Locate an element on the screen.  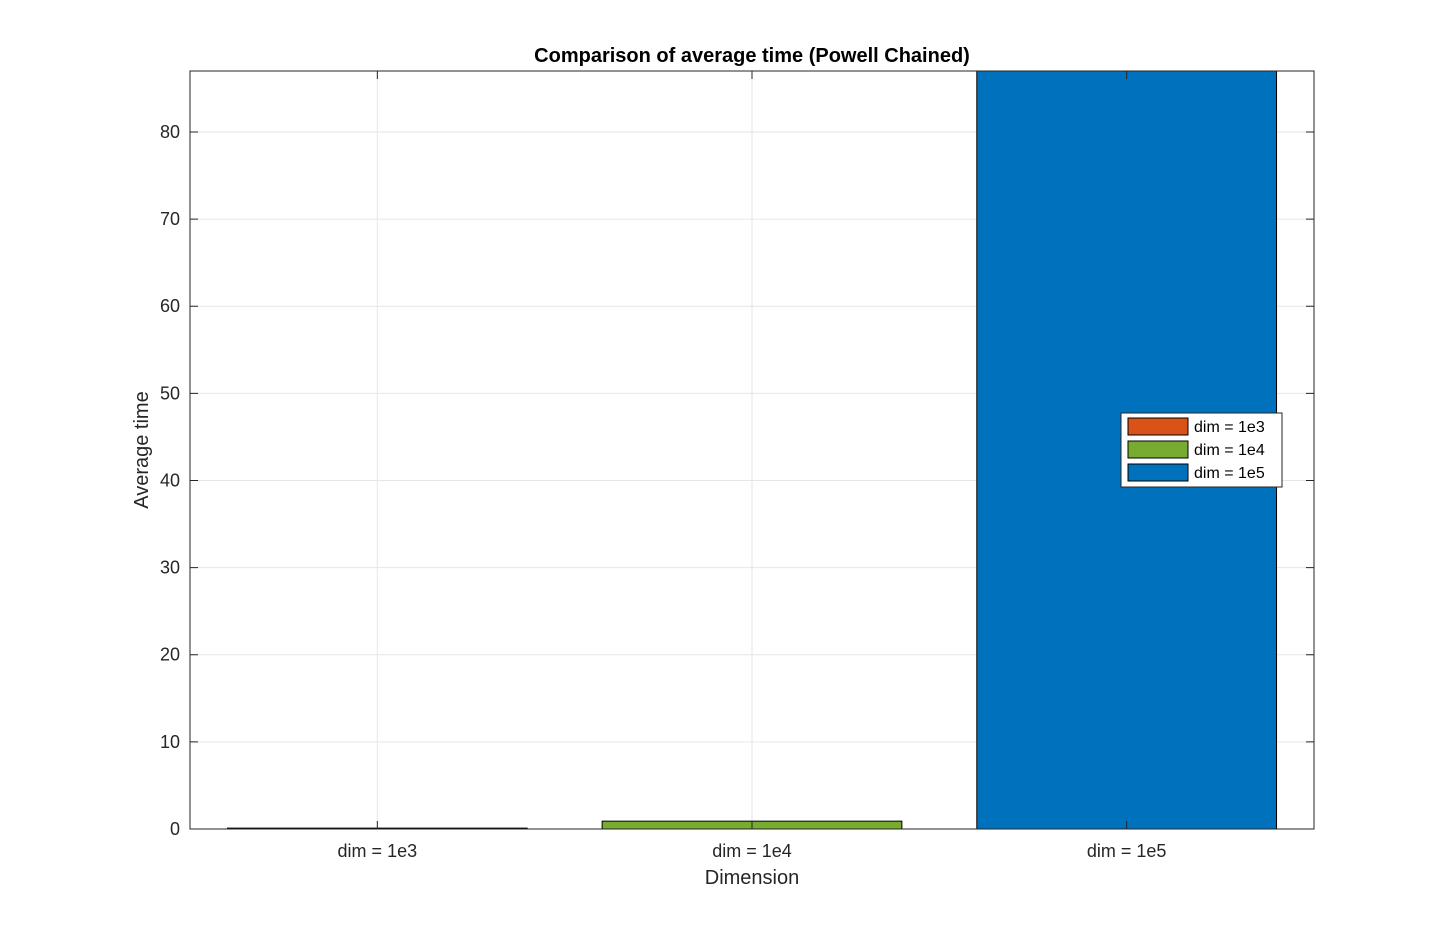
y-tick-label: 80 is located at coordinates (170, 132).